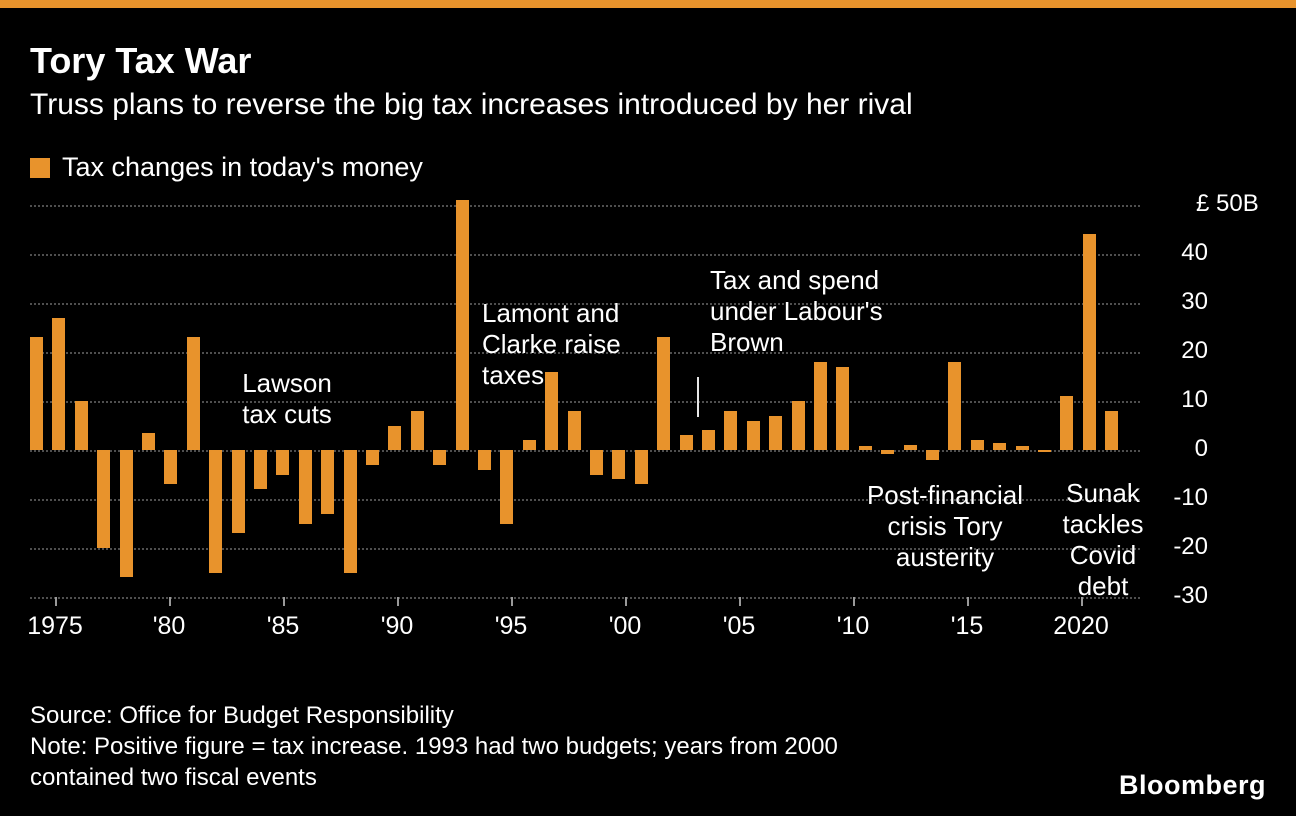  What do you see at coordinates (169, 626) in the screenshot?
I see `x-axis-label-'80: '80` at bounding box center [169, 626].